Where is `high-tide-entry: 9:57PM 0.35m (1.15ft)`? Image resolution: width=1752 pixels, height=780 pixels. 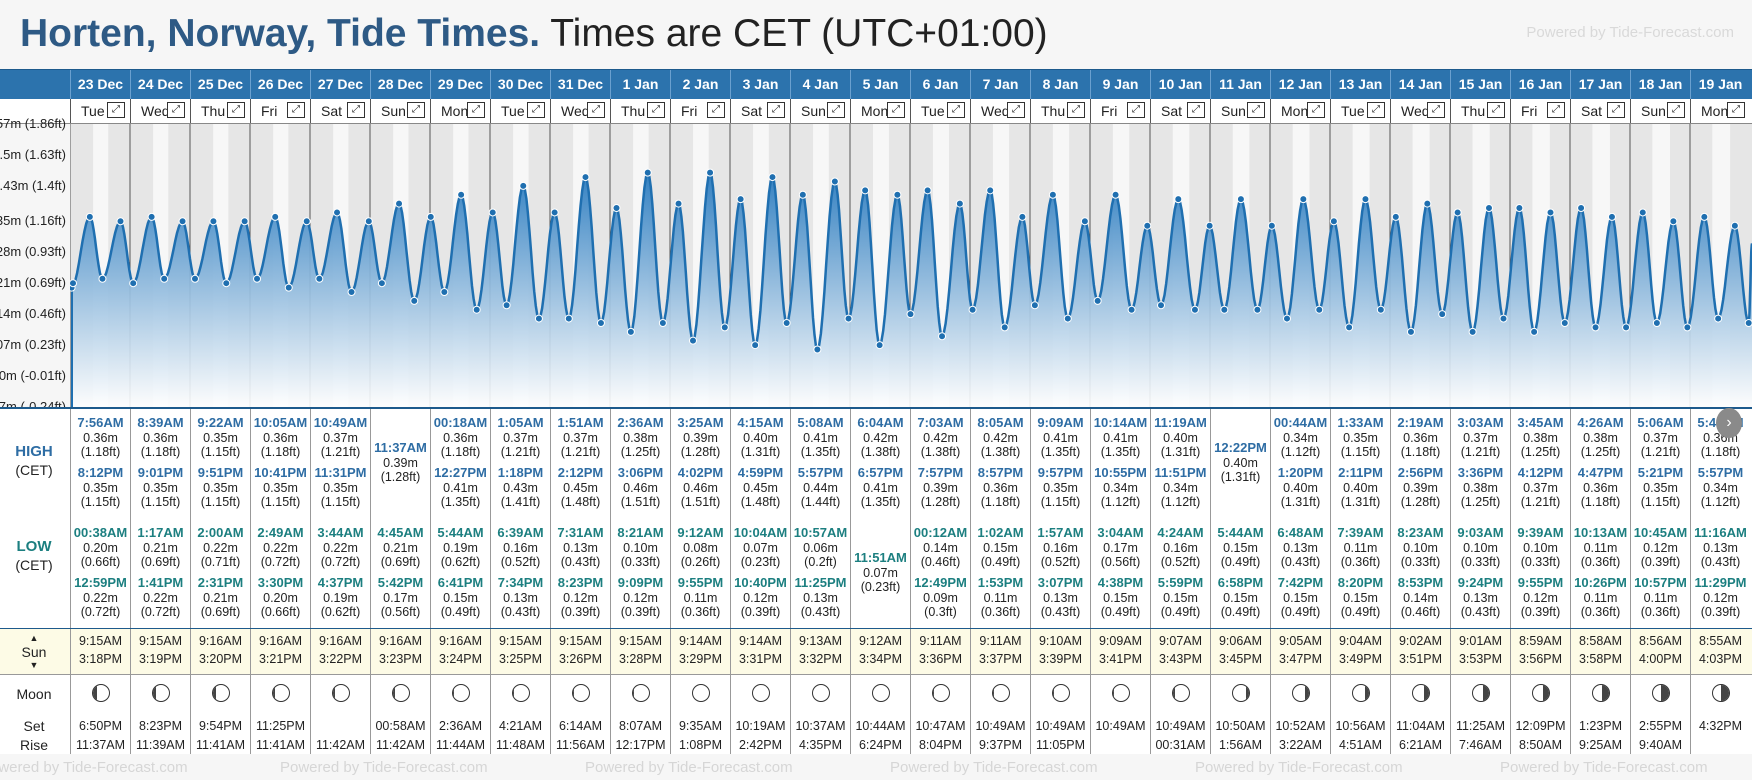
high-tide-entry: 9:57PM 0.35m (1.15ft) is located at coordinates (1060, 487).